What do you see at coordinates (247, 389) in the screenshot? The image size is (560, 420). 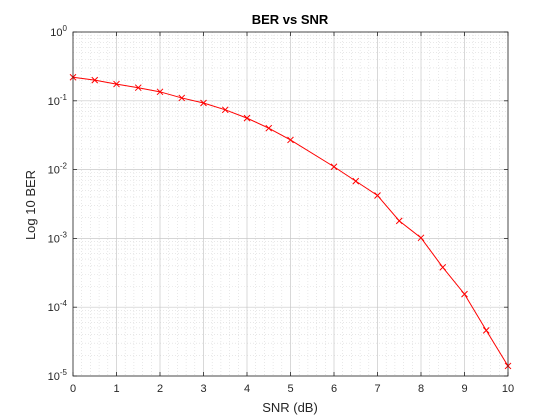 I see `x-tick-label: 4` at bounding box center [247, 389].